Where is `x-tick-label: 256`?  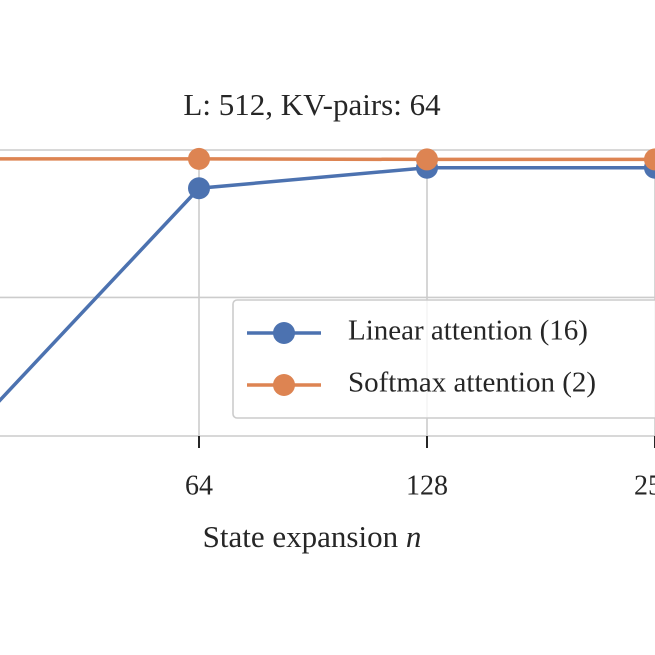 x-tick-label: 256 is located at coordinates (644, 485).